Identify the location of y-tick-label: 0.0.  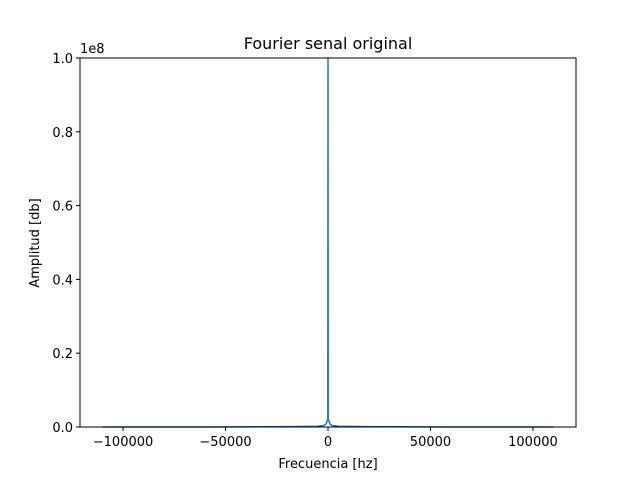
(62, 428).